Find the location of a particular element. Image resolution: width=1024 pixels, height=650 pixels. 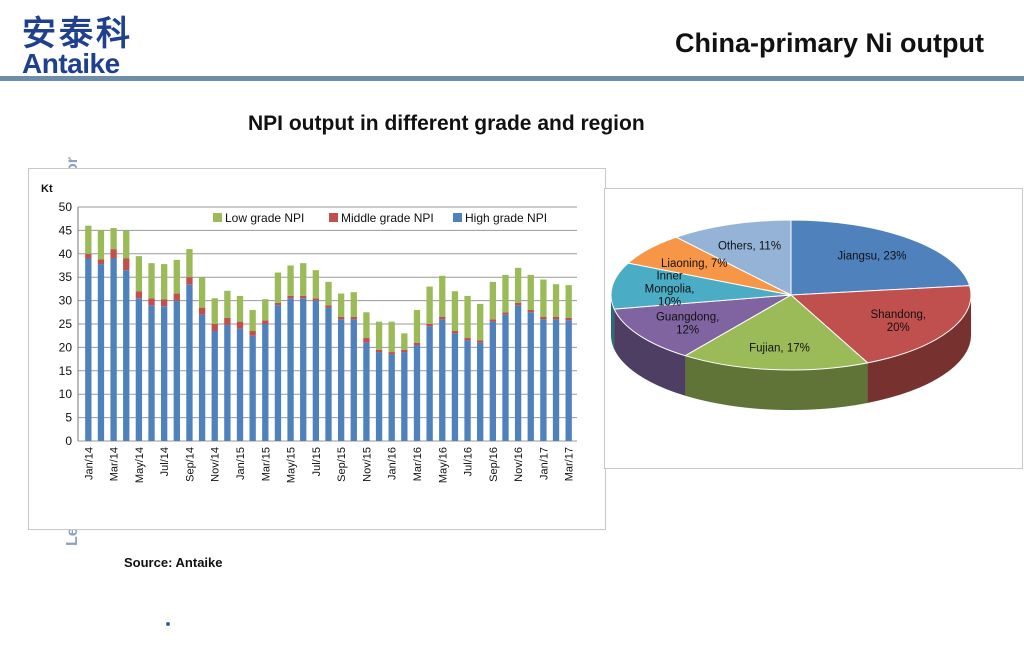

x-tick-label: May/15 is located at coordinates (292, 465).